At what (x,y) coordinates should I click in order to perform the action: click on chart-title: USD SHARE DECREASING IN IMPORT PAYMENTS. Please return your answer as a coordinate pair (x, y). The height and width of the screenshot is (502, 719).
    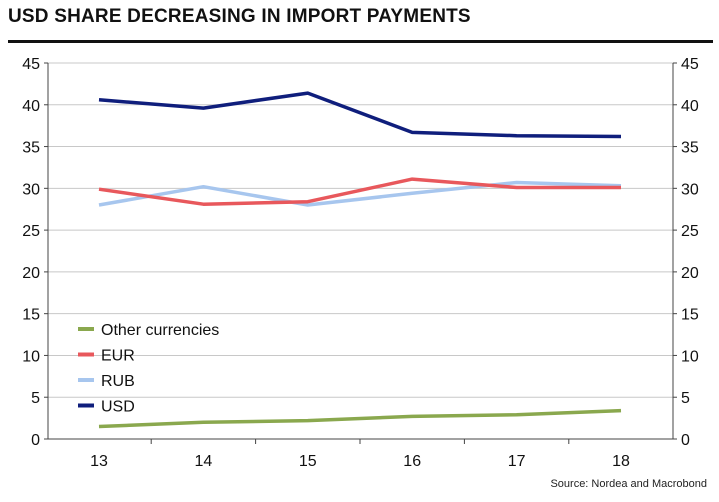
    Looking at the image, I should click on (239, 16).